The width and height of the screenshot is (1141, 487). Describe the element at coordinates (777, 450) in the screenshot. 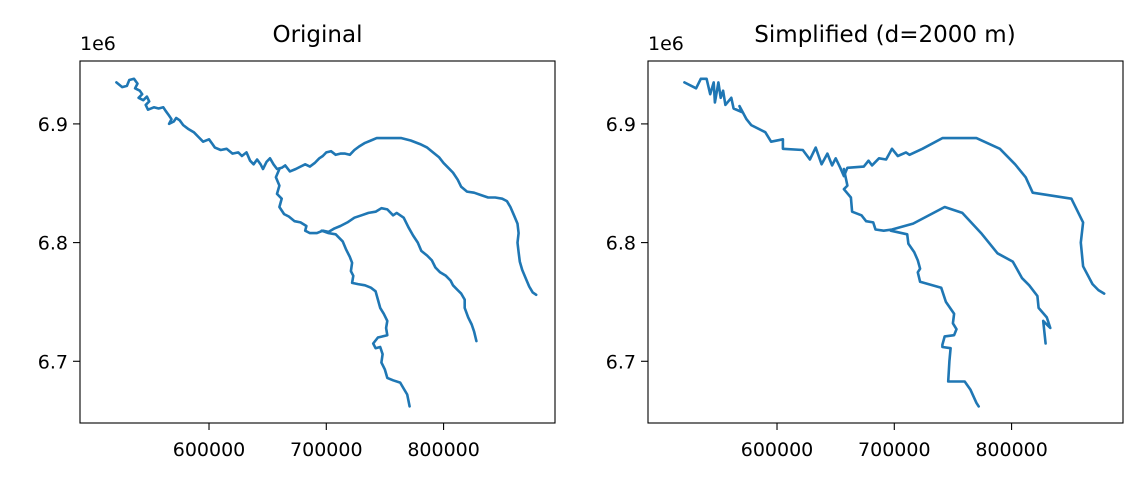

I see `panel-simplified-x-tick-label: 600000` at that location.